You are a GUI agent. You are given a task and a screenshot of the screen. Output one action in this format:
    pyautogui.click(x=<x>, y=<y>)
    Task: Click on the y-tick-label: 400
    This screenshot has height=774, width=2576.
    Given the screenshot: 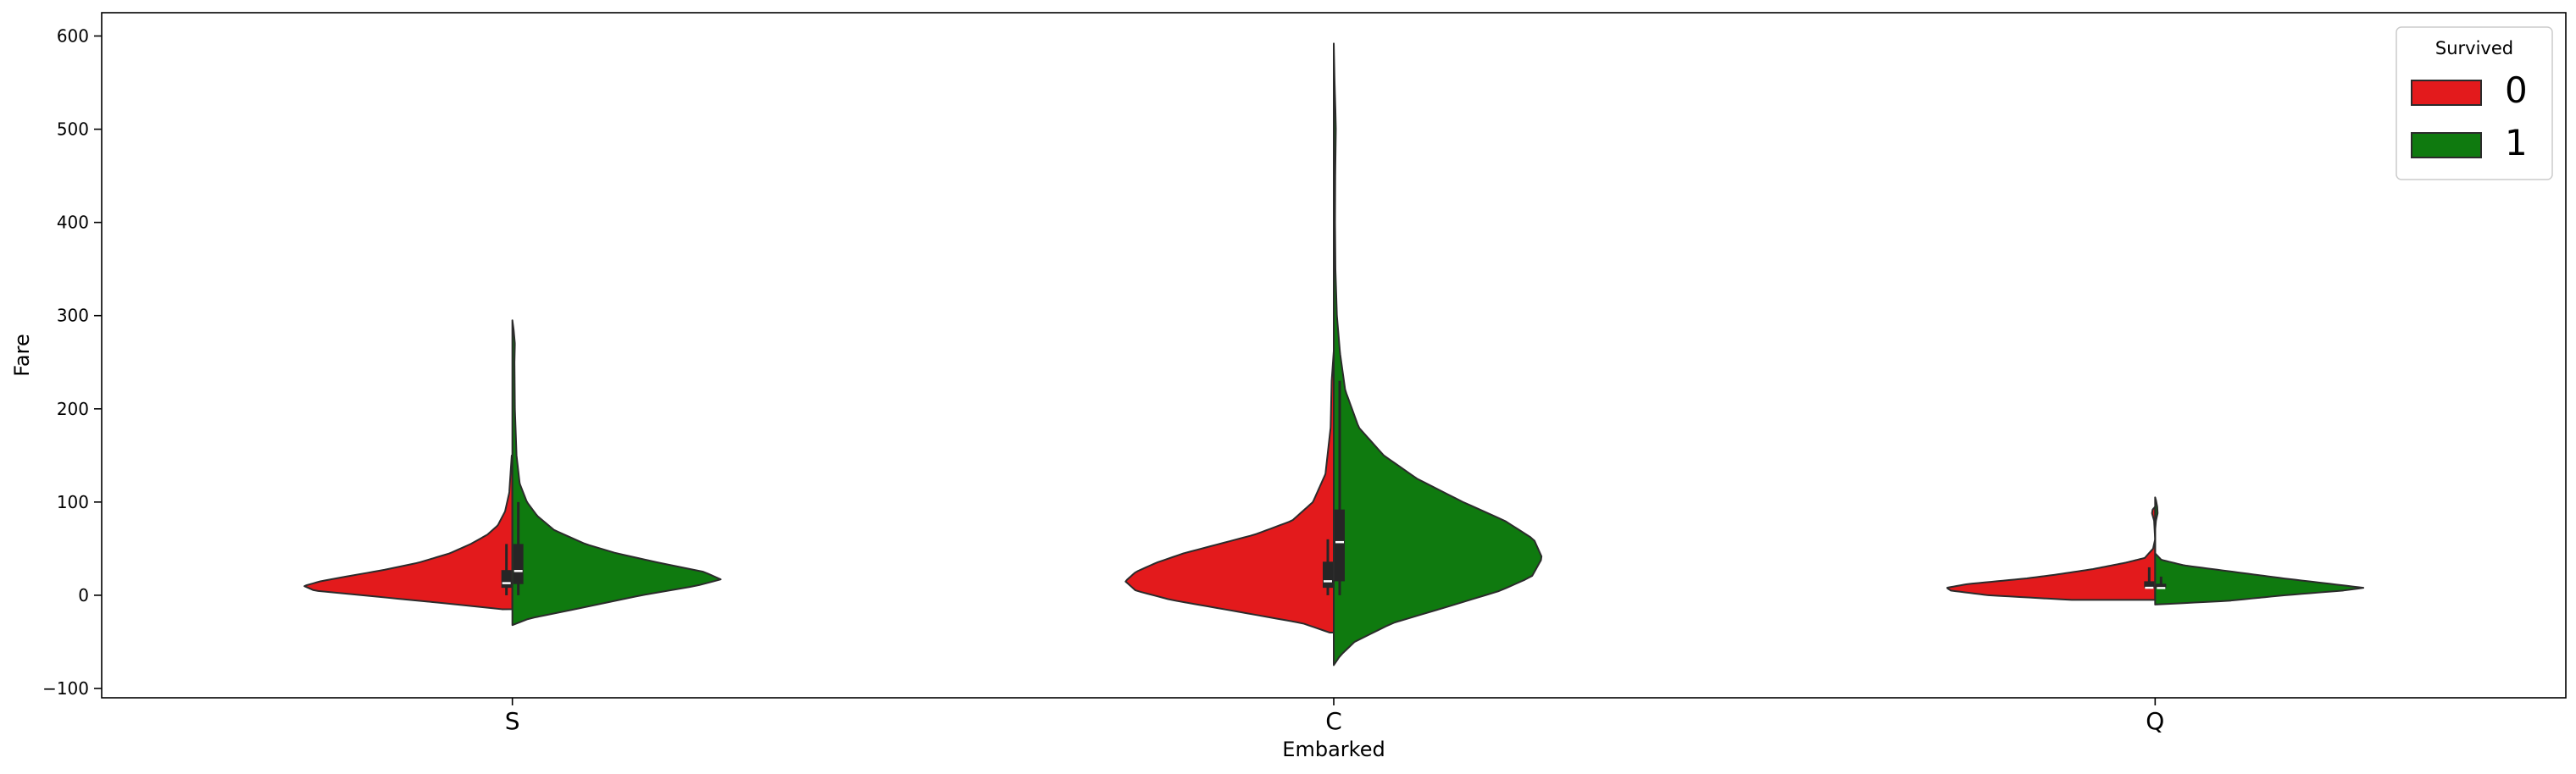 What is the action you would take?
    pyautogui.click(x=73, y=223)
    